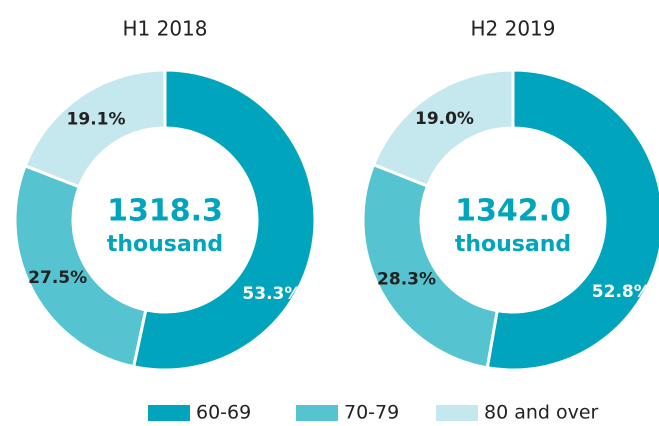 Image resolution: width=659 pixels, height=426 pixels. I want to click on legend-label: 60-69, so click(223, 413).